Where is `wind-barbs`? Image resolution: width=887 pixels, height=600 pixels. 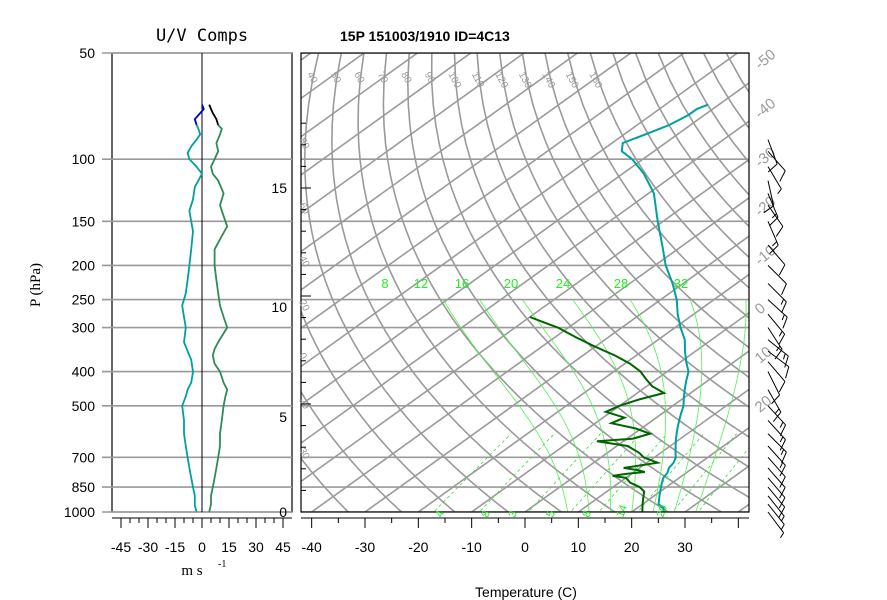
wind-barbs is located at coordinates (776, 339).